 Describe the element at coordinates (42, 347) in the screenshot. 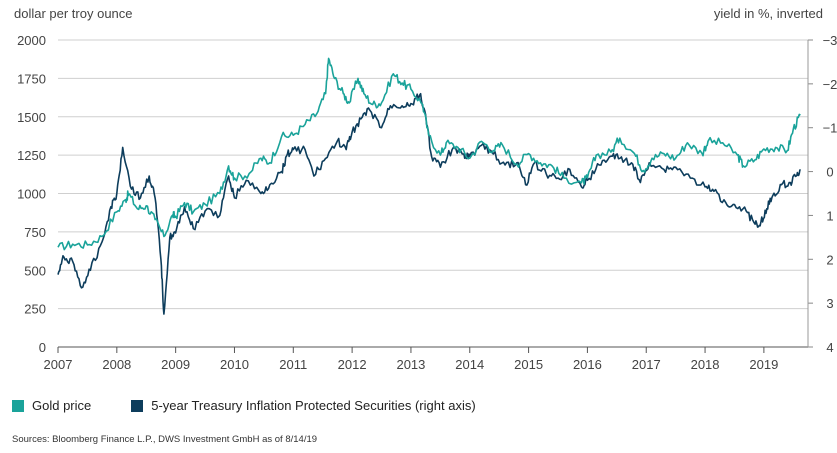

I see `left-tick-label: 0` at that location.